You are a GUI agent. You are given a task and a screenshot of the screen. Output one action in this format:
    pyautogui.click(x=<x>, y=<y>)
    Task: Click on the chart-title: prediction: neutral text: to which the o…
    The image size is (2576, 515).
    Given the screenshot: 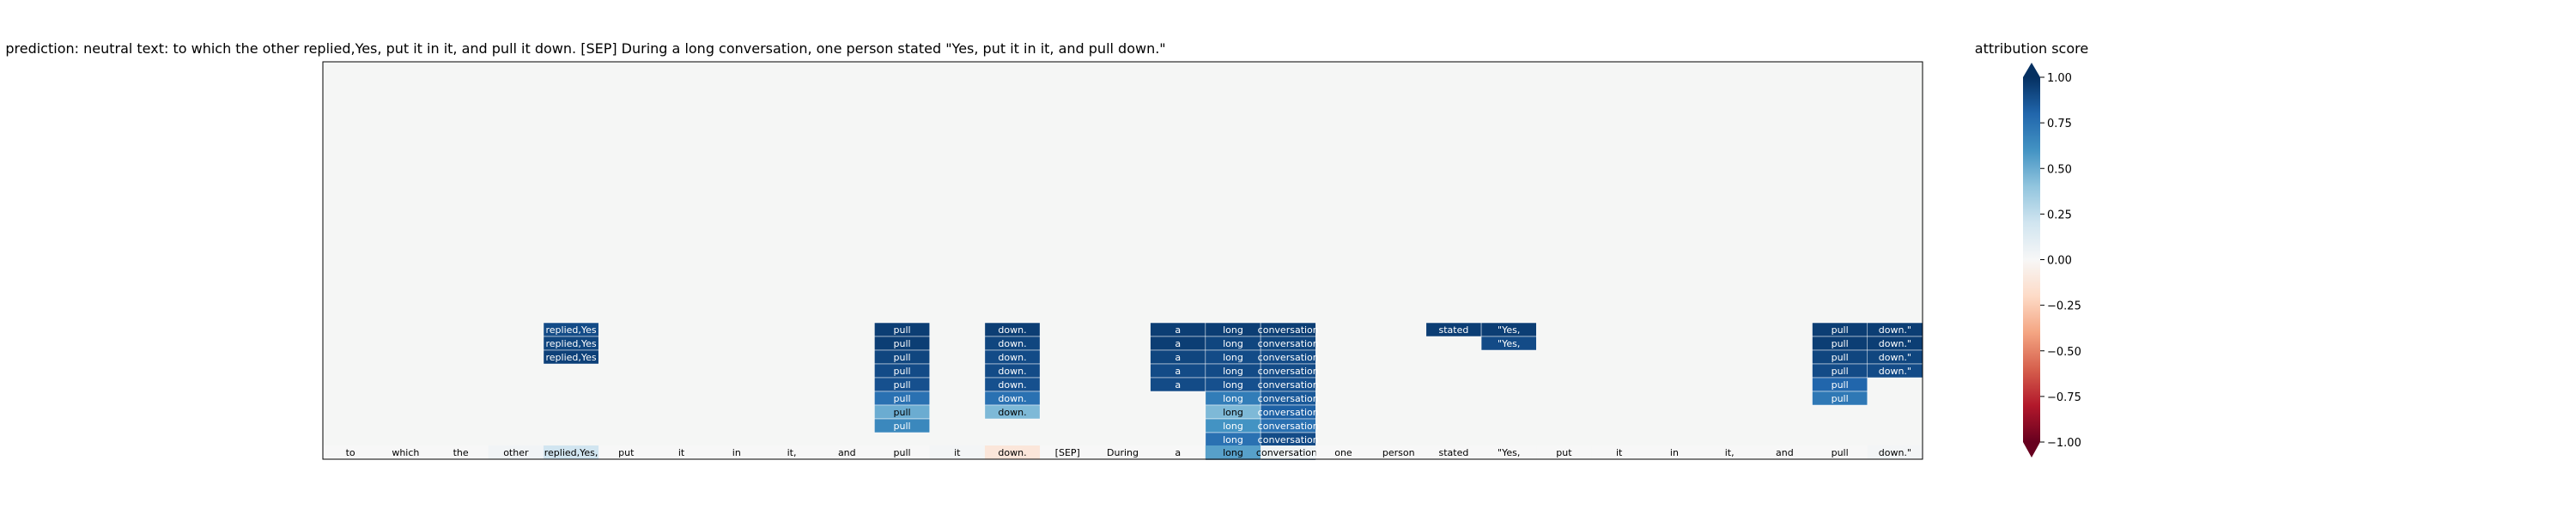 What is the action you would take?
    pyautogui.click(x=585, y=48)
    